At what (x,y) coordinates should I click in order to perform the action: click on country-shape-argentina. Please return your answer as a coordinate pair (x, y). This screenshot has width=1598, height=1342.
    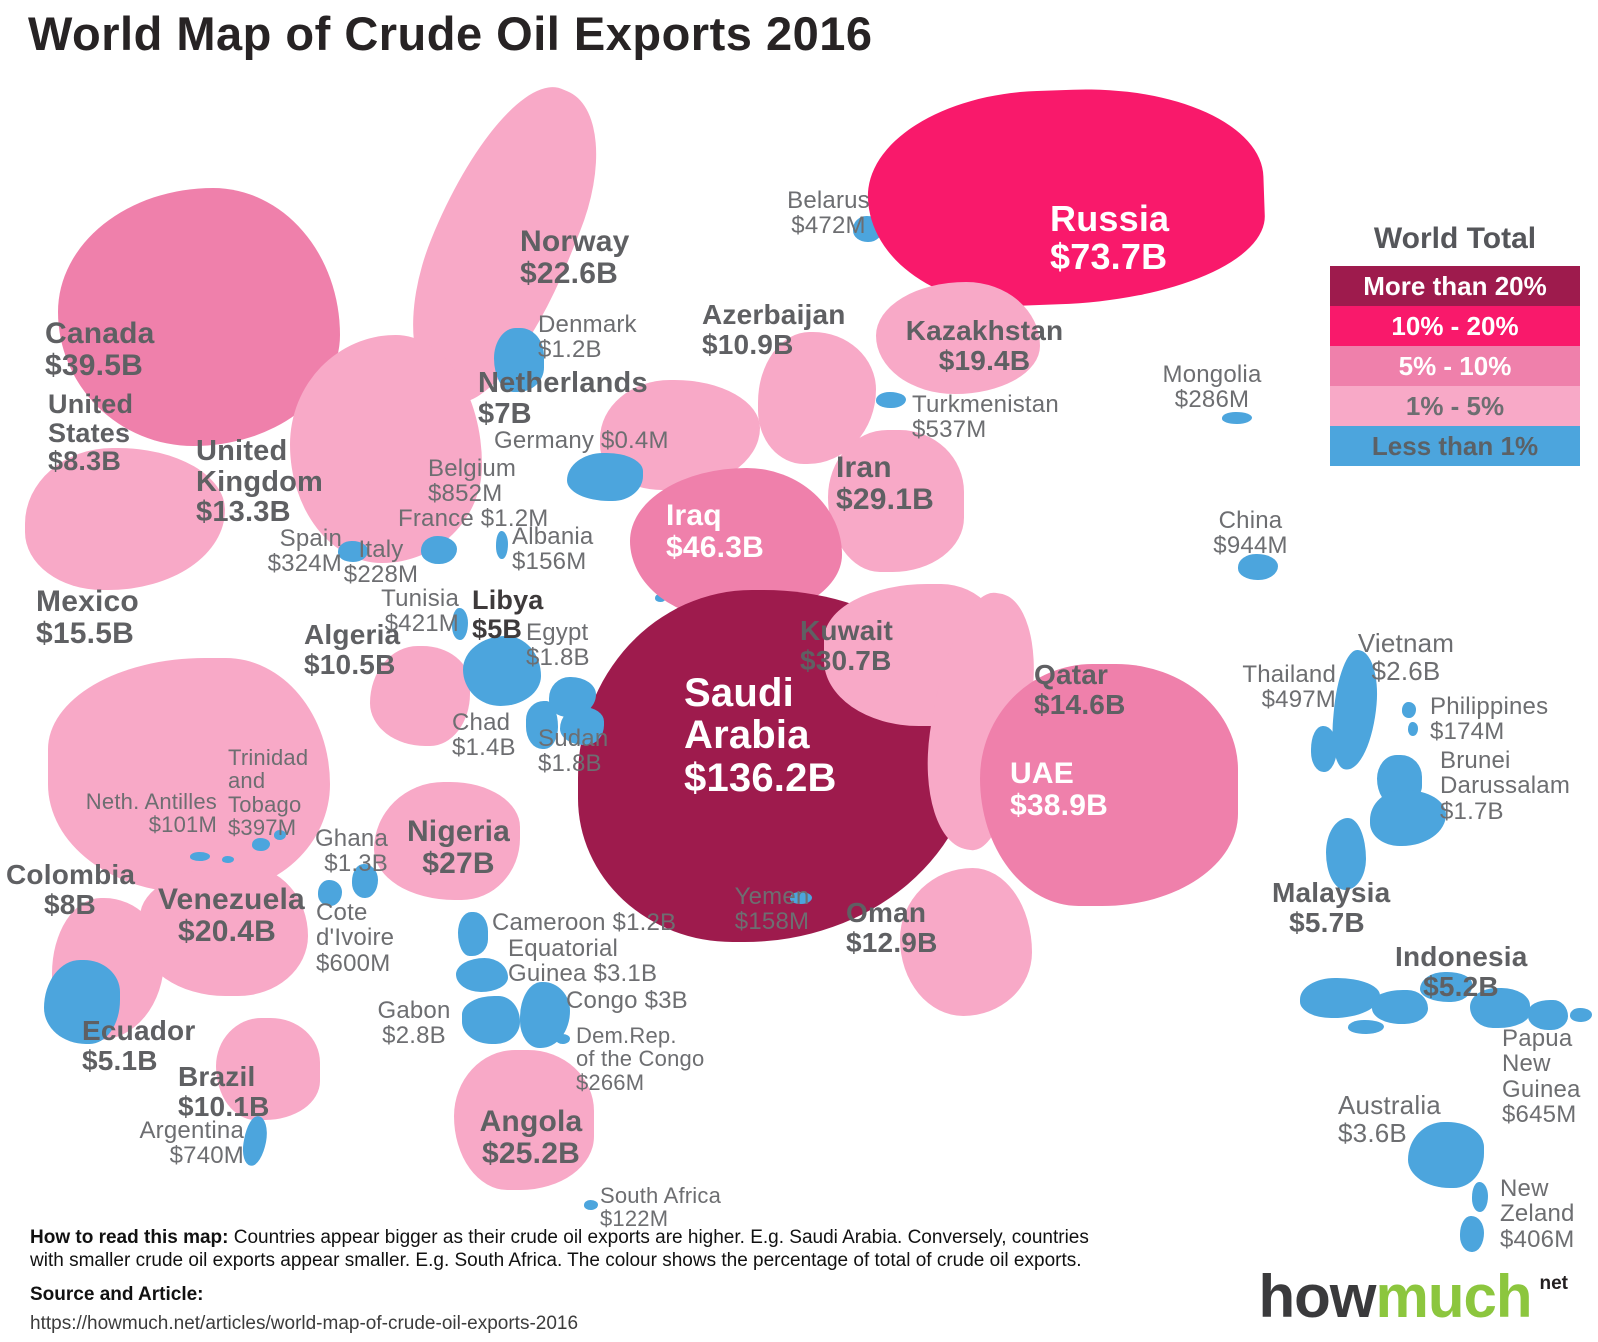
    Looking at the image, I should click on (255, 1141).